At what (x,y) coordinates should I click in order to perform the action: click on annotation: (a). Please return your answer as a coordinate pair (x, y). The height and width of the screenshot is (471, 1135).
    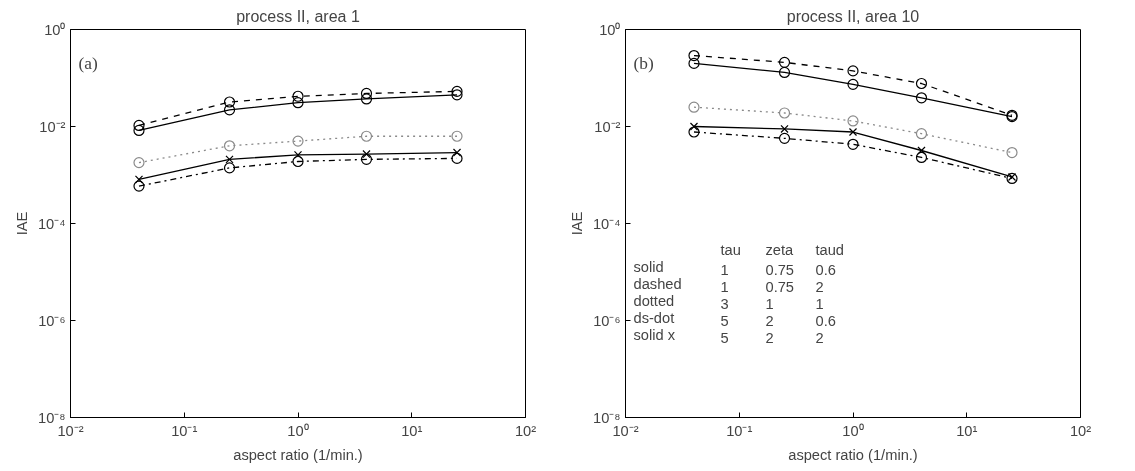
    Looking at the image, I should click on (88, 63).